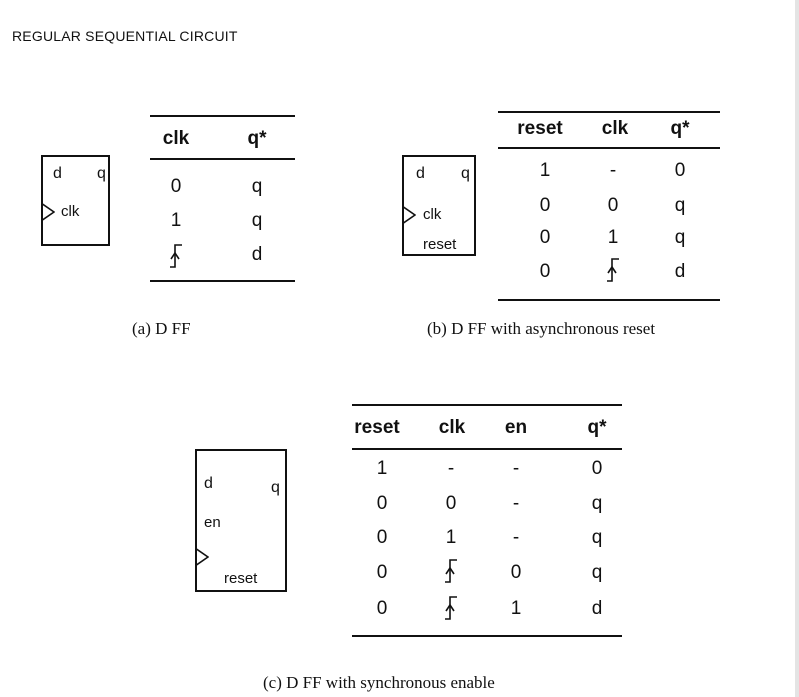 The width and height of the screenshot is (799, 697). What do you see at coordinates (541, 328) in the screenshot?
I see `caption-b: (b) D FF with asynchronous reset` at bounding box center [541, 328].